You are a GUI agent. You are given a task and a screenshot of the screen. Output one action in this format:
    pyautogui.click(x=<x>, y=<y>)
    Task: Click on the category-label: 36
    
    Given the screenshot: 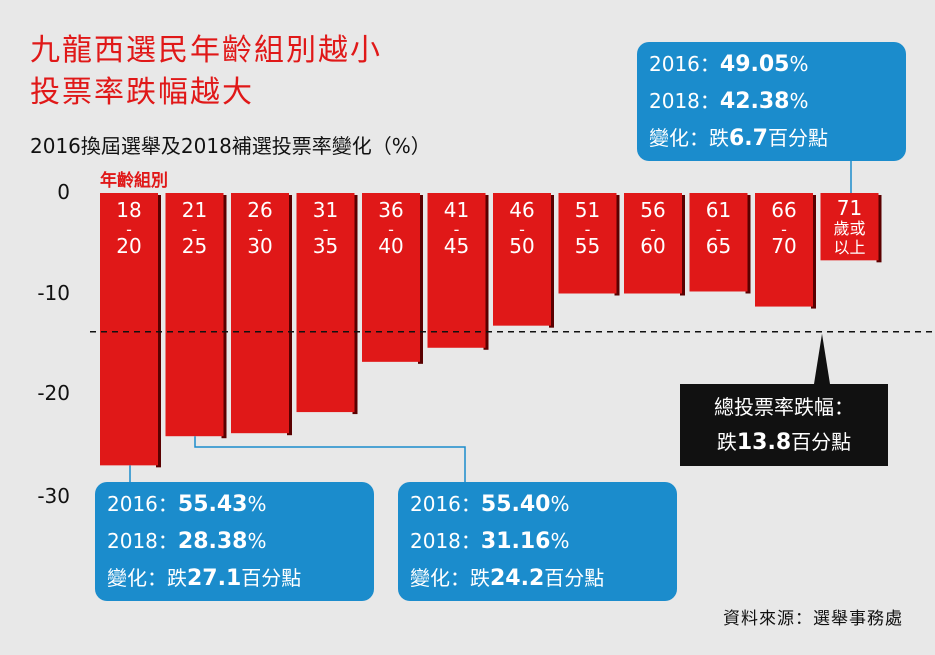 What is the action you would take?
    pyautogui.click(x=390, y=210)
    